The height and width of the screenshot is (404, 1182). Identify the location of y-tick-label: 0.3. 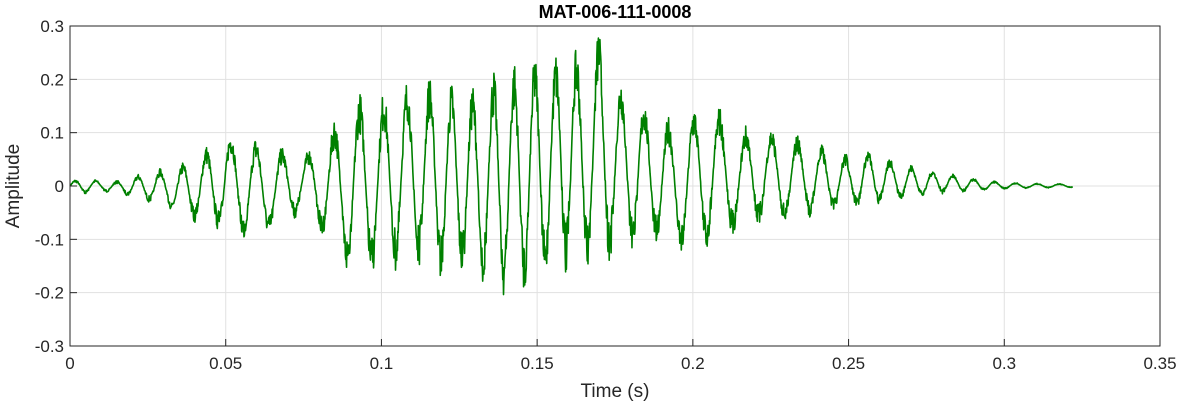
(52, 26).